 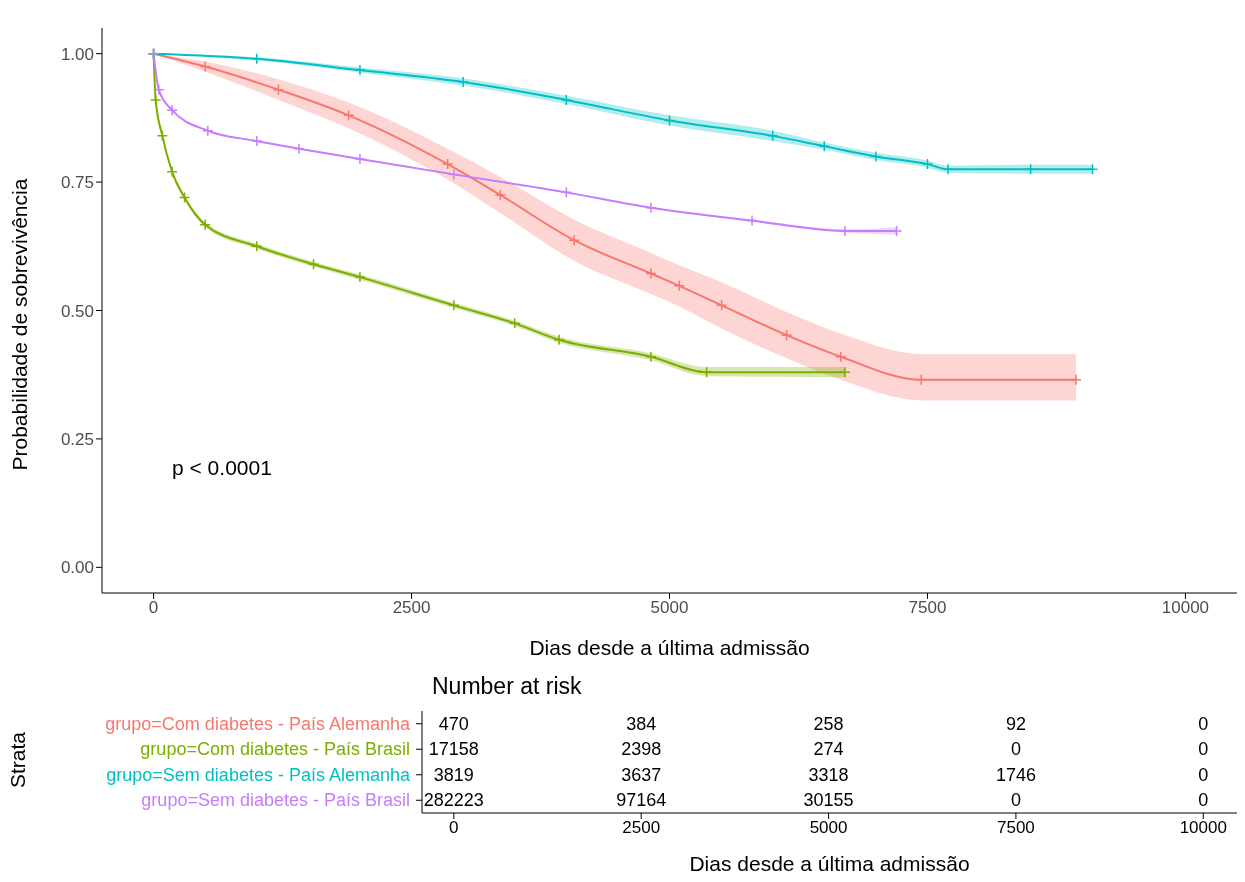 I want to click on data-label: 258, so click(x=828, y=723).